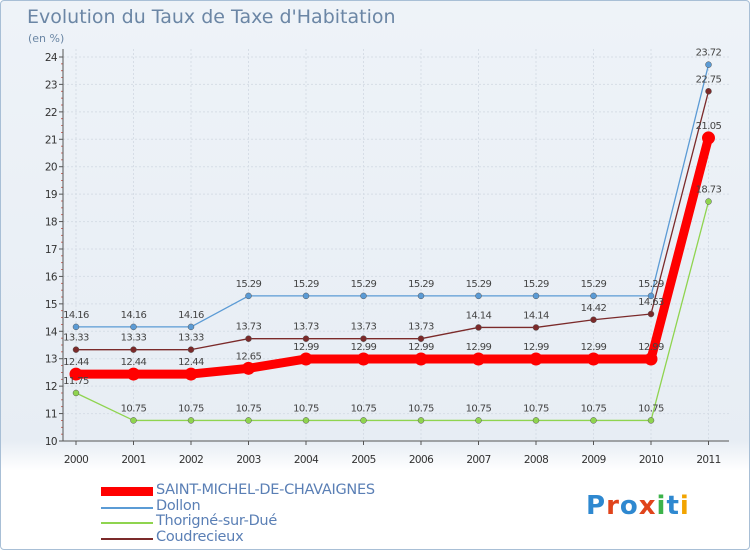 This screenshot has width=750, height=550. I want to click on data-label: 23.72, so click(709, 53).